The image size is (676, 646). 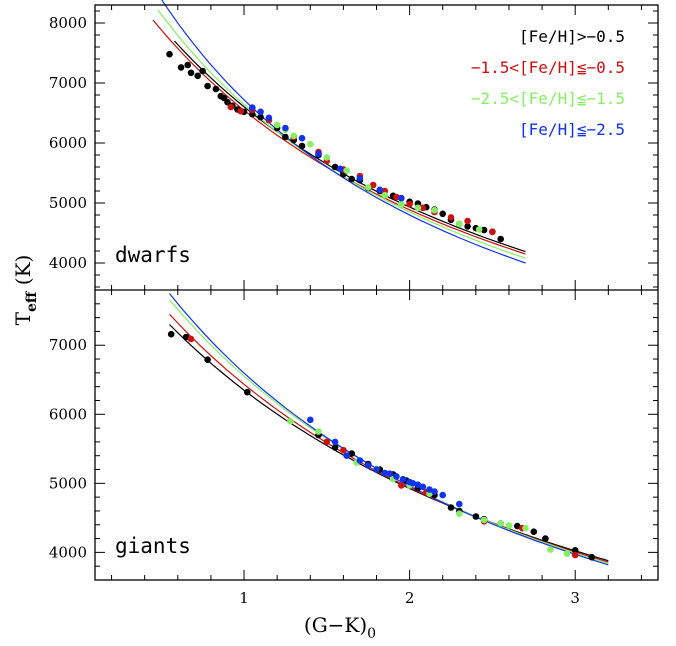 I want to click on dwarfs-ytick-label-7000: 7000, so click(x=68, y=83).